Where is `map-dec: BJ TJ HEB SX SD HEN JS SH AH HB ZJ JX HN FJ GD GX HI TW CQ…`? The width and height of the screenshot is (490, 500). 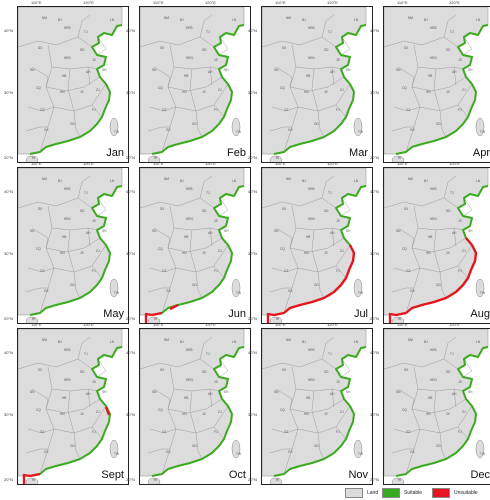 map-dec: BJ TJ HEB SX SD HEN JS SH AH HB ZJ JX HN FJ GD GX HI TW CQ… is located at coordinates (436, 406).